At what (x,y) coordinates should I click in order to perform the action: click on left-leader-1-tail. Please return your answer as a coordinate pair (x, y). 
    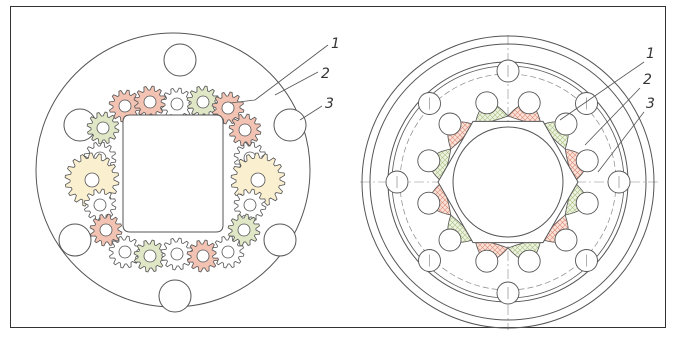
    Looking at the image, I should click on (242, 101).